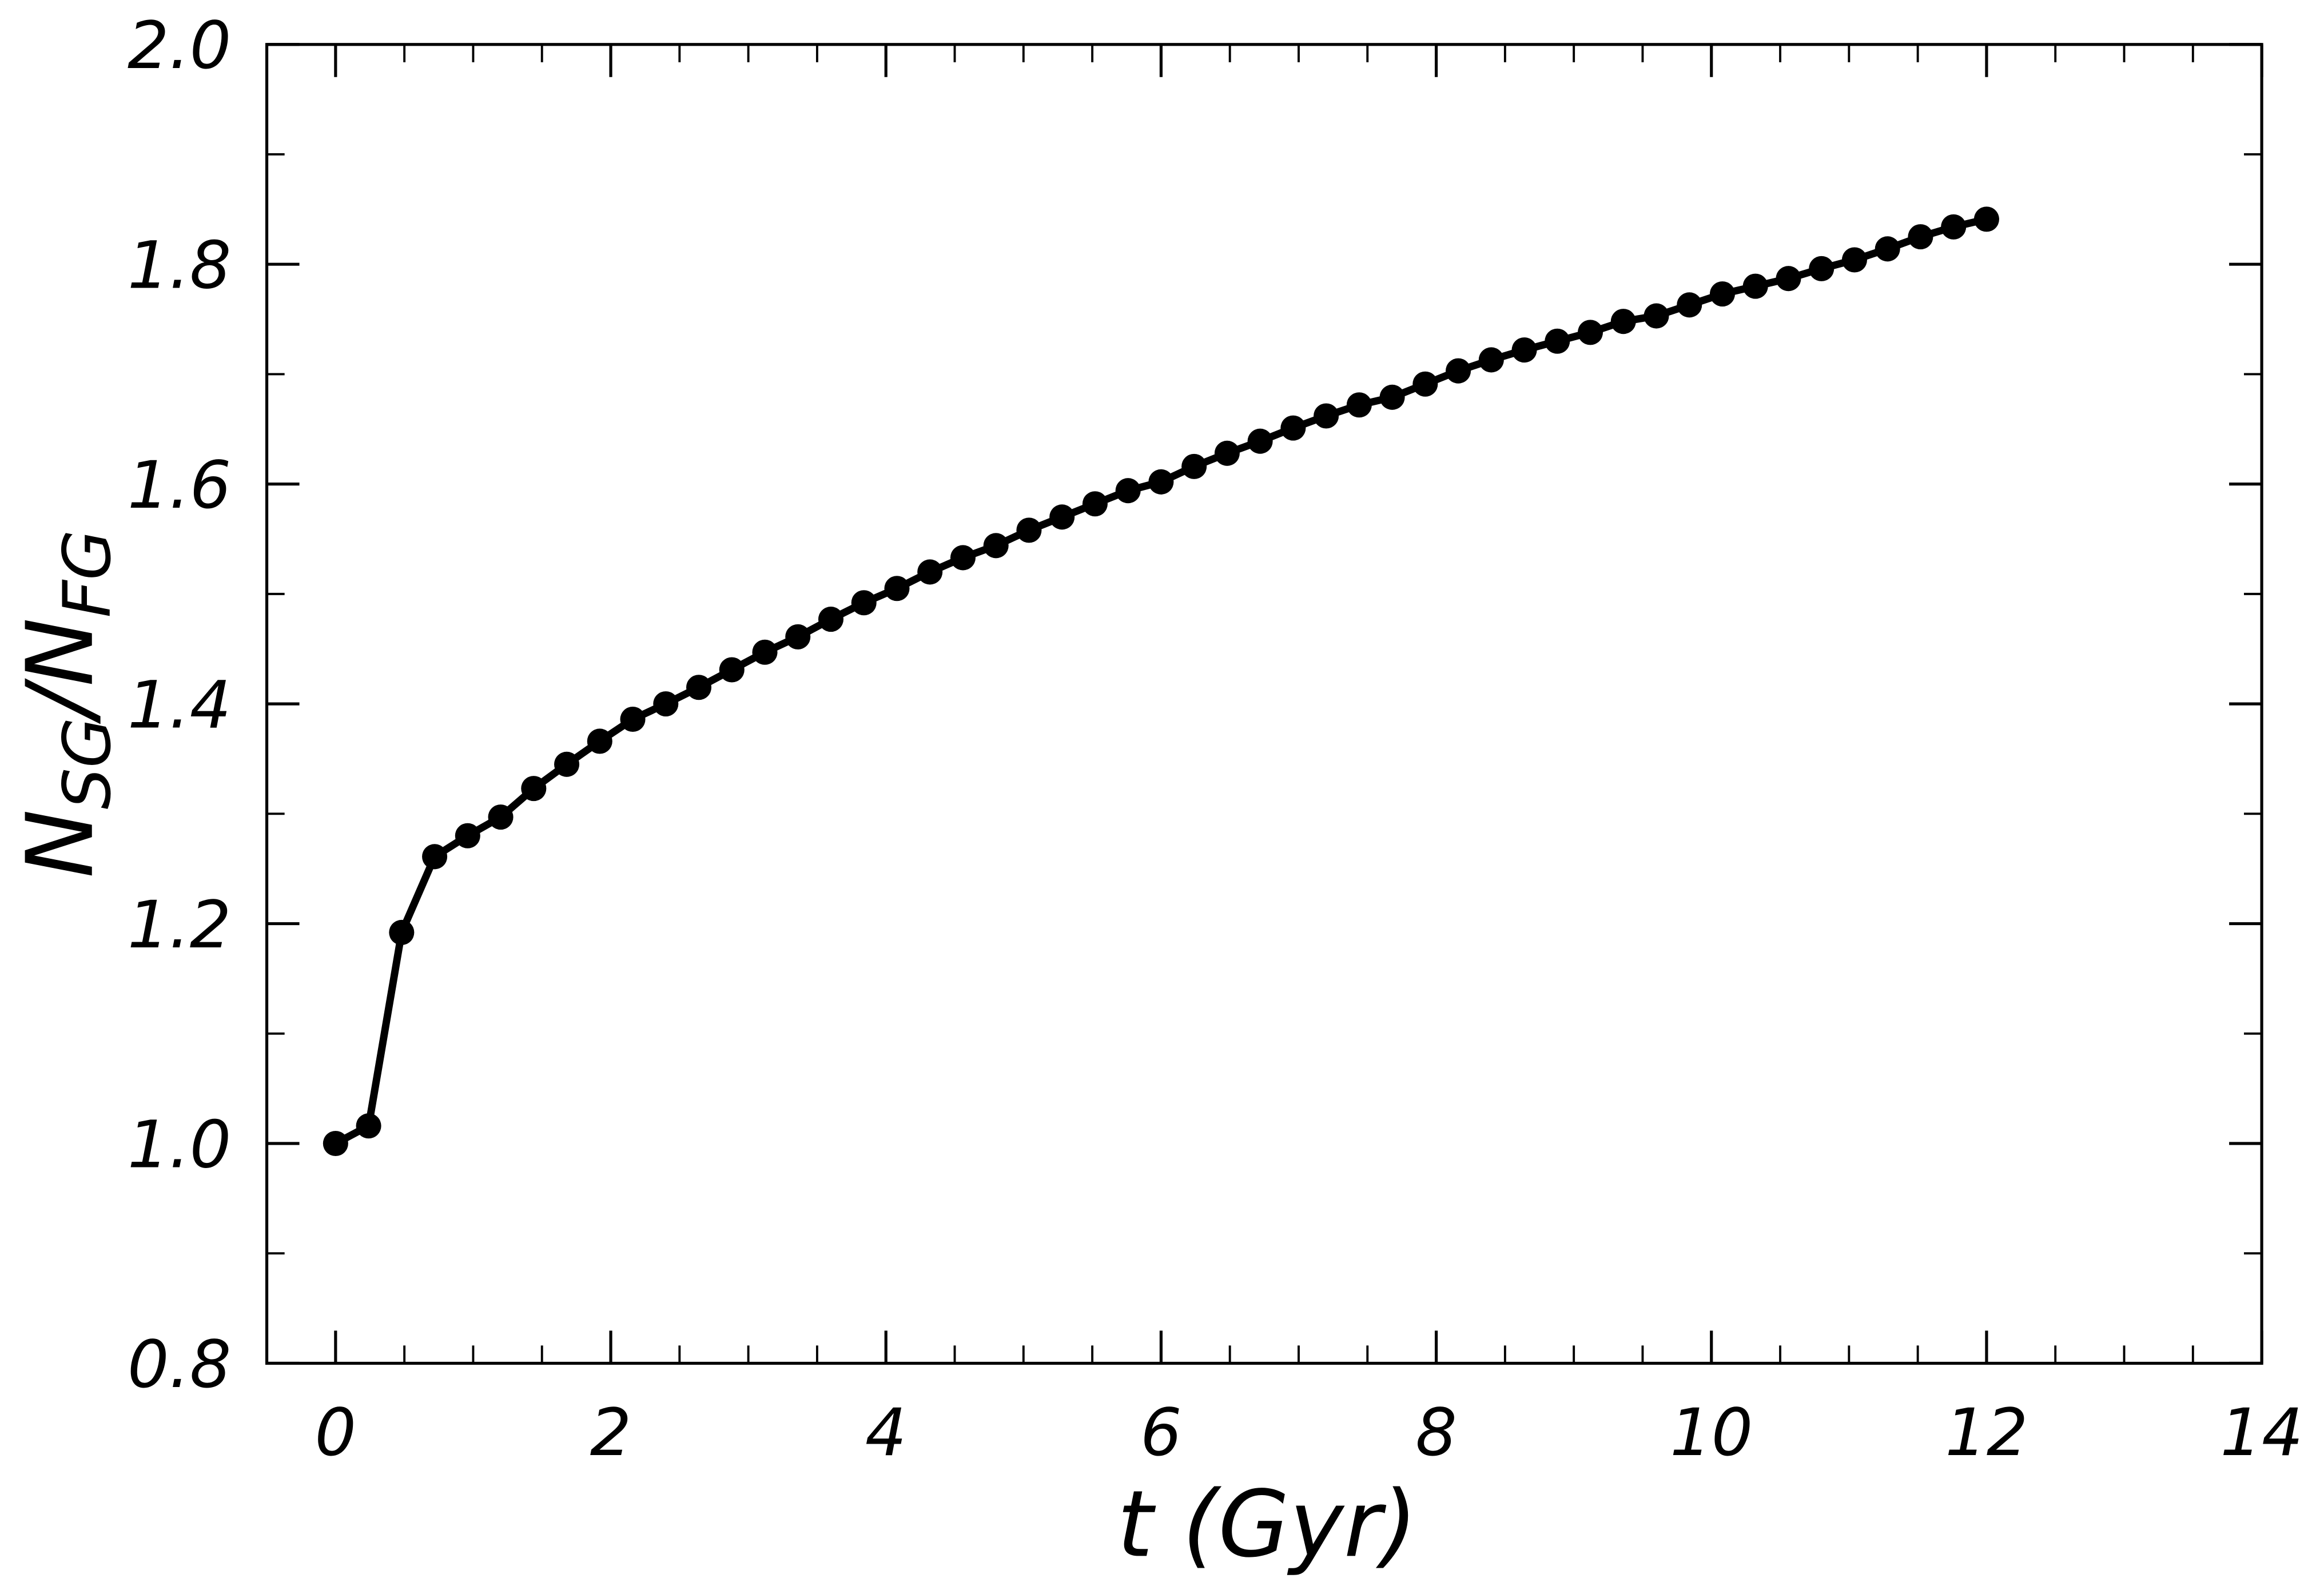 This screenshot has width=2324, height=1590. I want to click on y-label-part: N, so click(60, 844).